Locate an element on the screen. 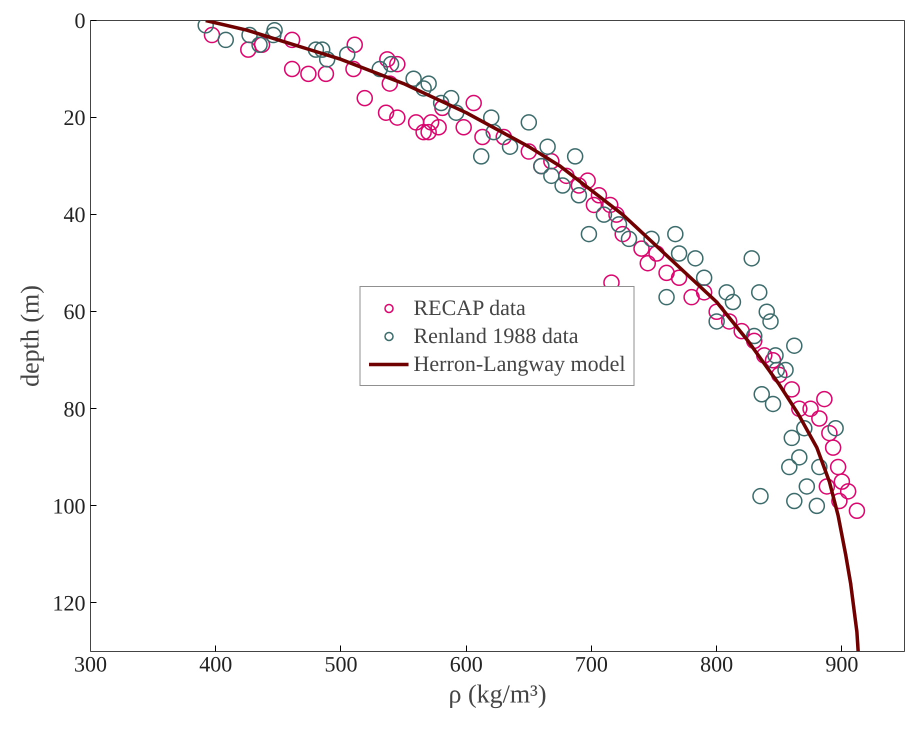 The width and height of the screenshot is (914, 731). x-tick-label: 800 is located at coordinates (717, 664).